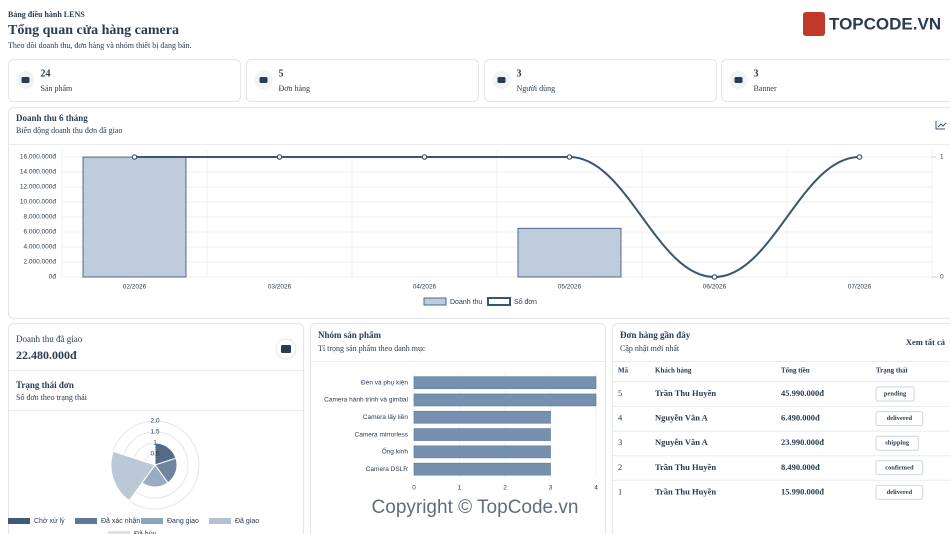  I want to click on column-header: Tổng tiền, so click(795, 371).